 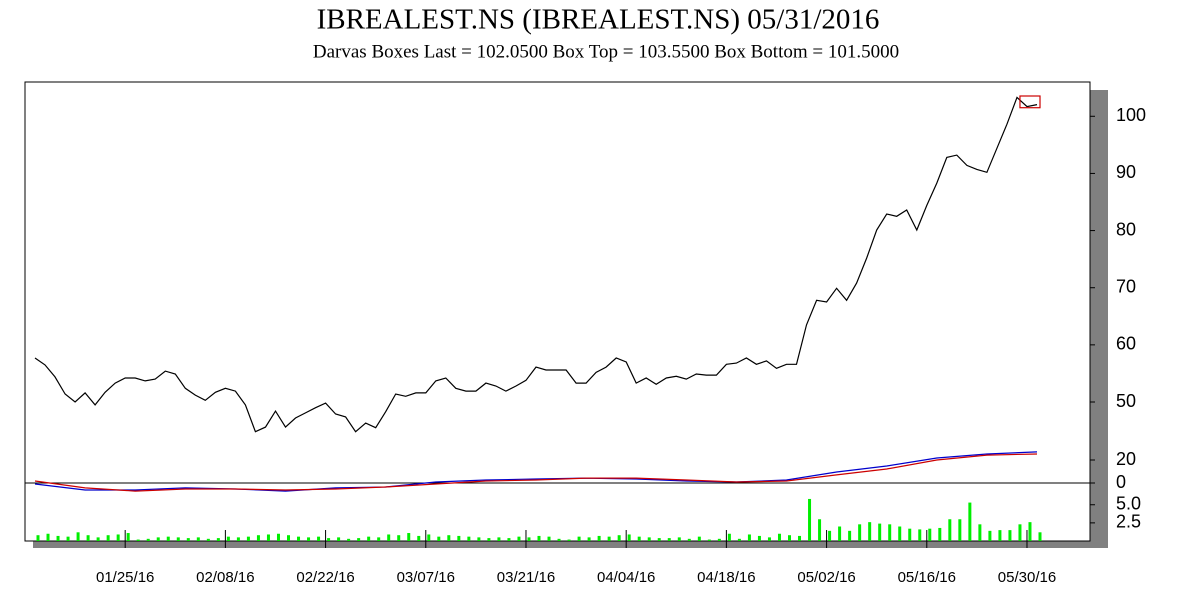 I want to click on x-tick-label: 03/07/16, so click(x=426, y=577).